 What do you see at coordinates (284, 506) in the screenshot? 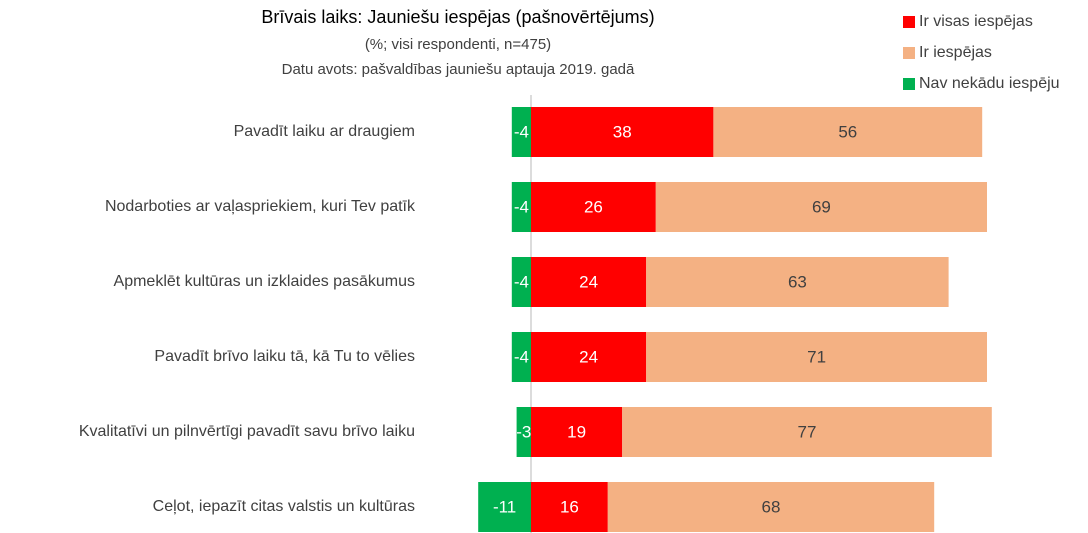
I see `category-label: Ceļot, iepazīt citas valstis un kultūras` at bounding box center [284, 506].